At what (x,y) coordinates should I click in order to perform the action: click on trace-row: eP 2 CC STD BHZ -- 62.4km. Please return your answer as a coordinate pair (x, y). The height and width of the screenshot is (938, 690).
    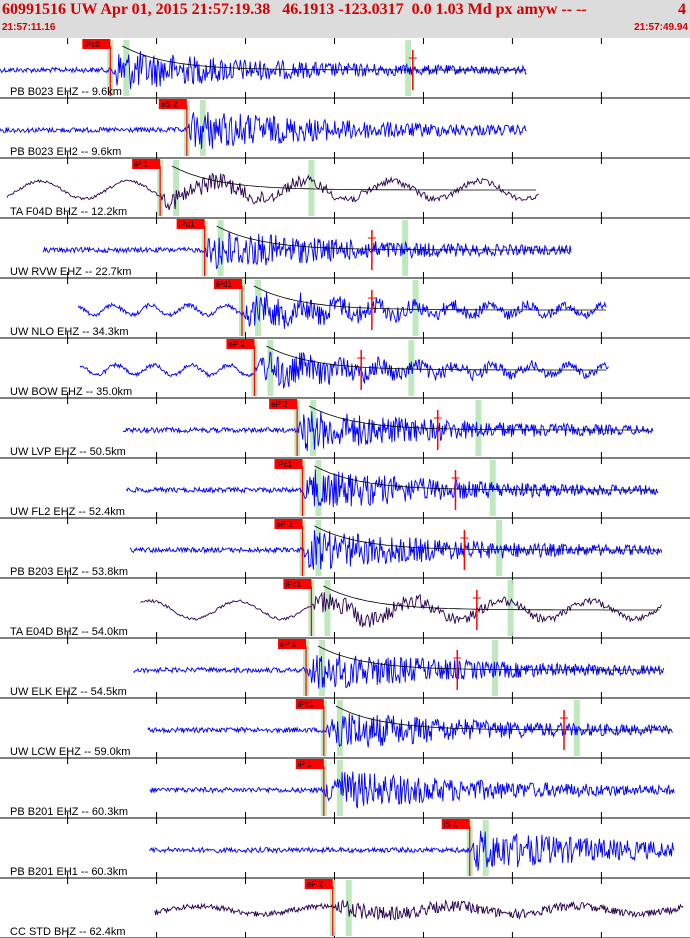
    Looking at the image, I should click on (345, 908).